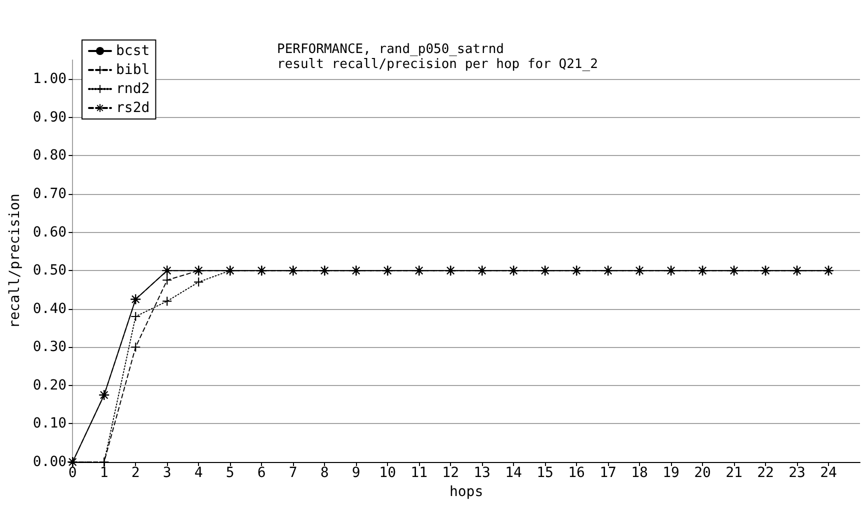 This screenshot has width=862, height=520. Describe the element at coordinates (49, 385) in the screenshot. I see `y-tick-label: 0.20` at that location.